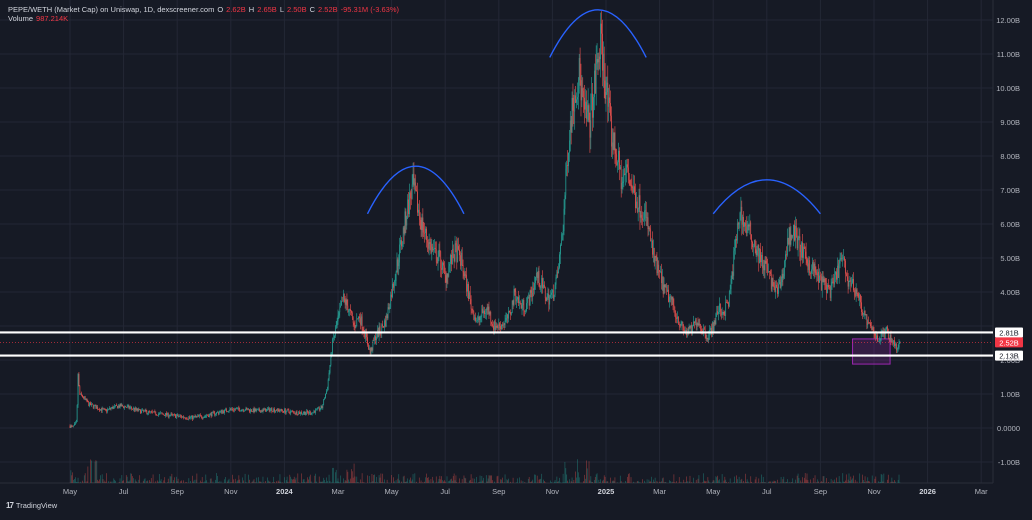 The height and width of the screenshot is (520, 1032). Describe the element at coordinates (1008, 54) in the screenshot. I see `y-tick-label: 11.00B` at that location.